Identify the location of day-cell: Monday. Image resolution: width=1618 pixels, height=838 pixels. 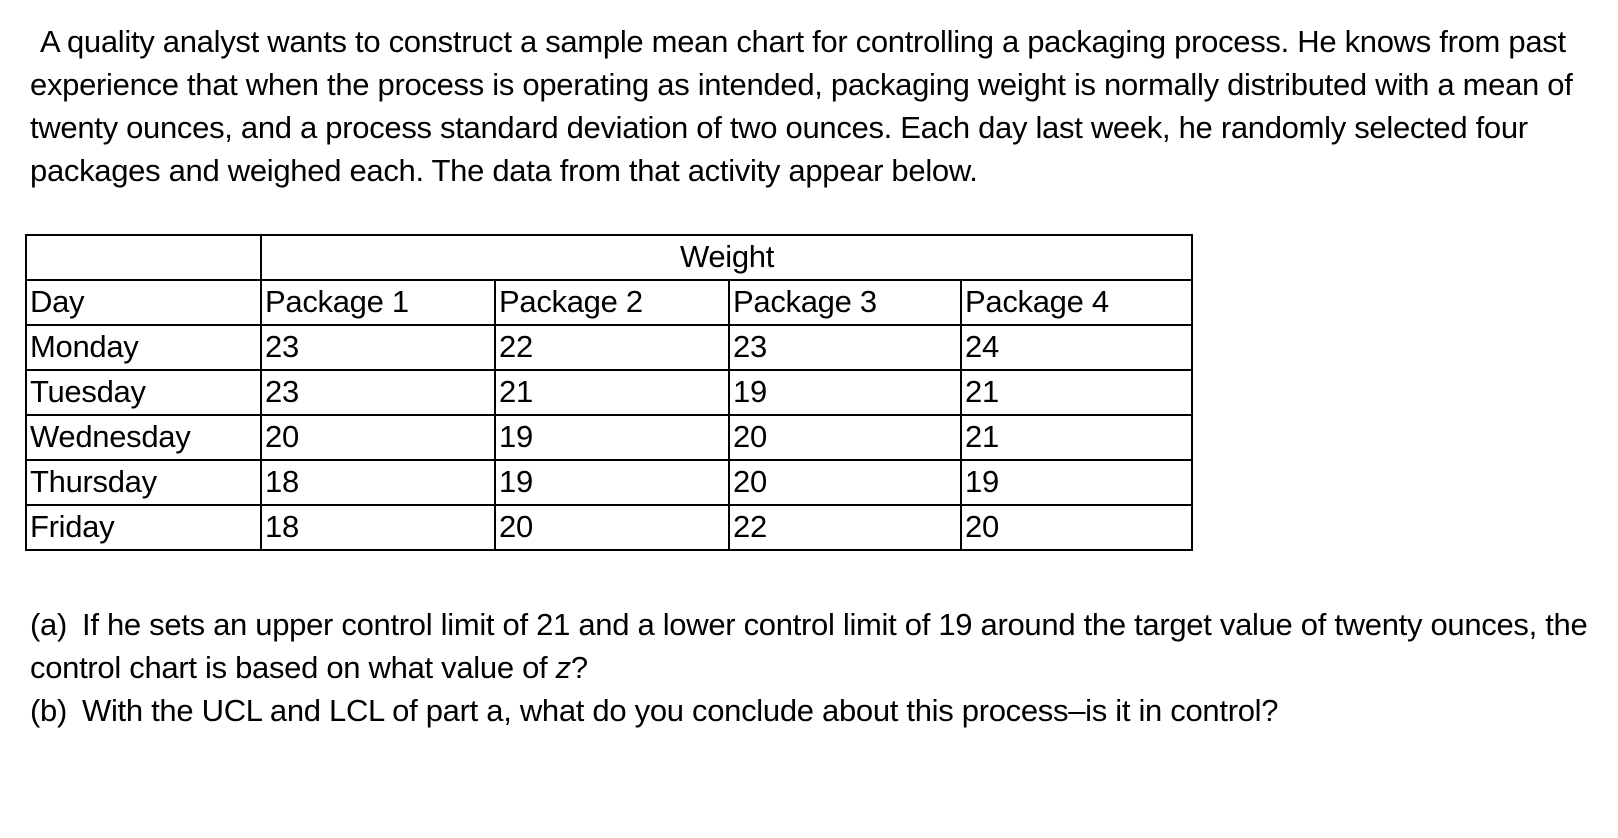
(143, 347).